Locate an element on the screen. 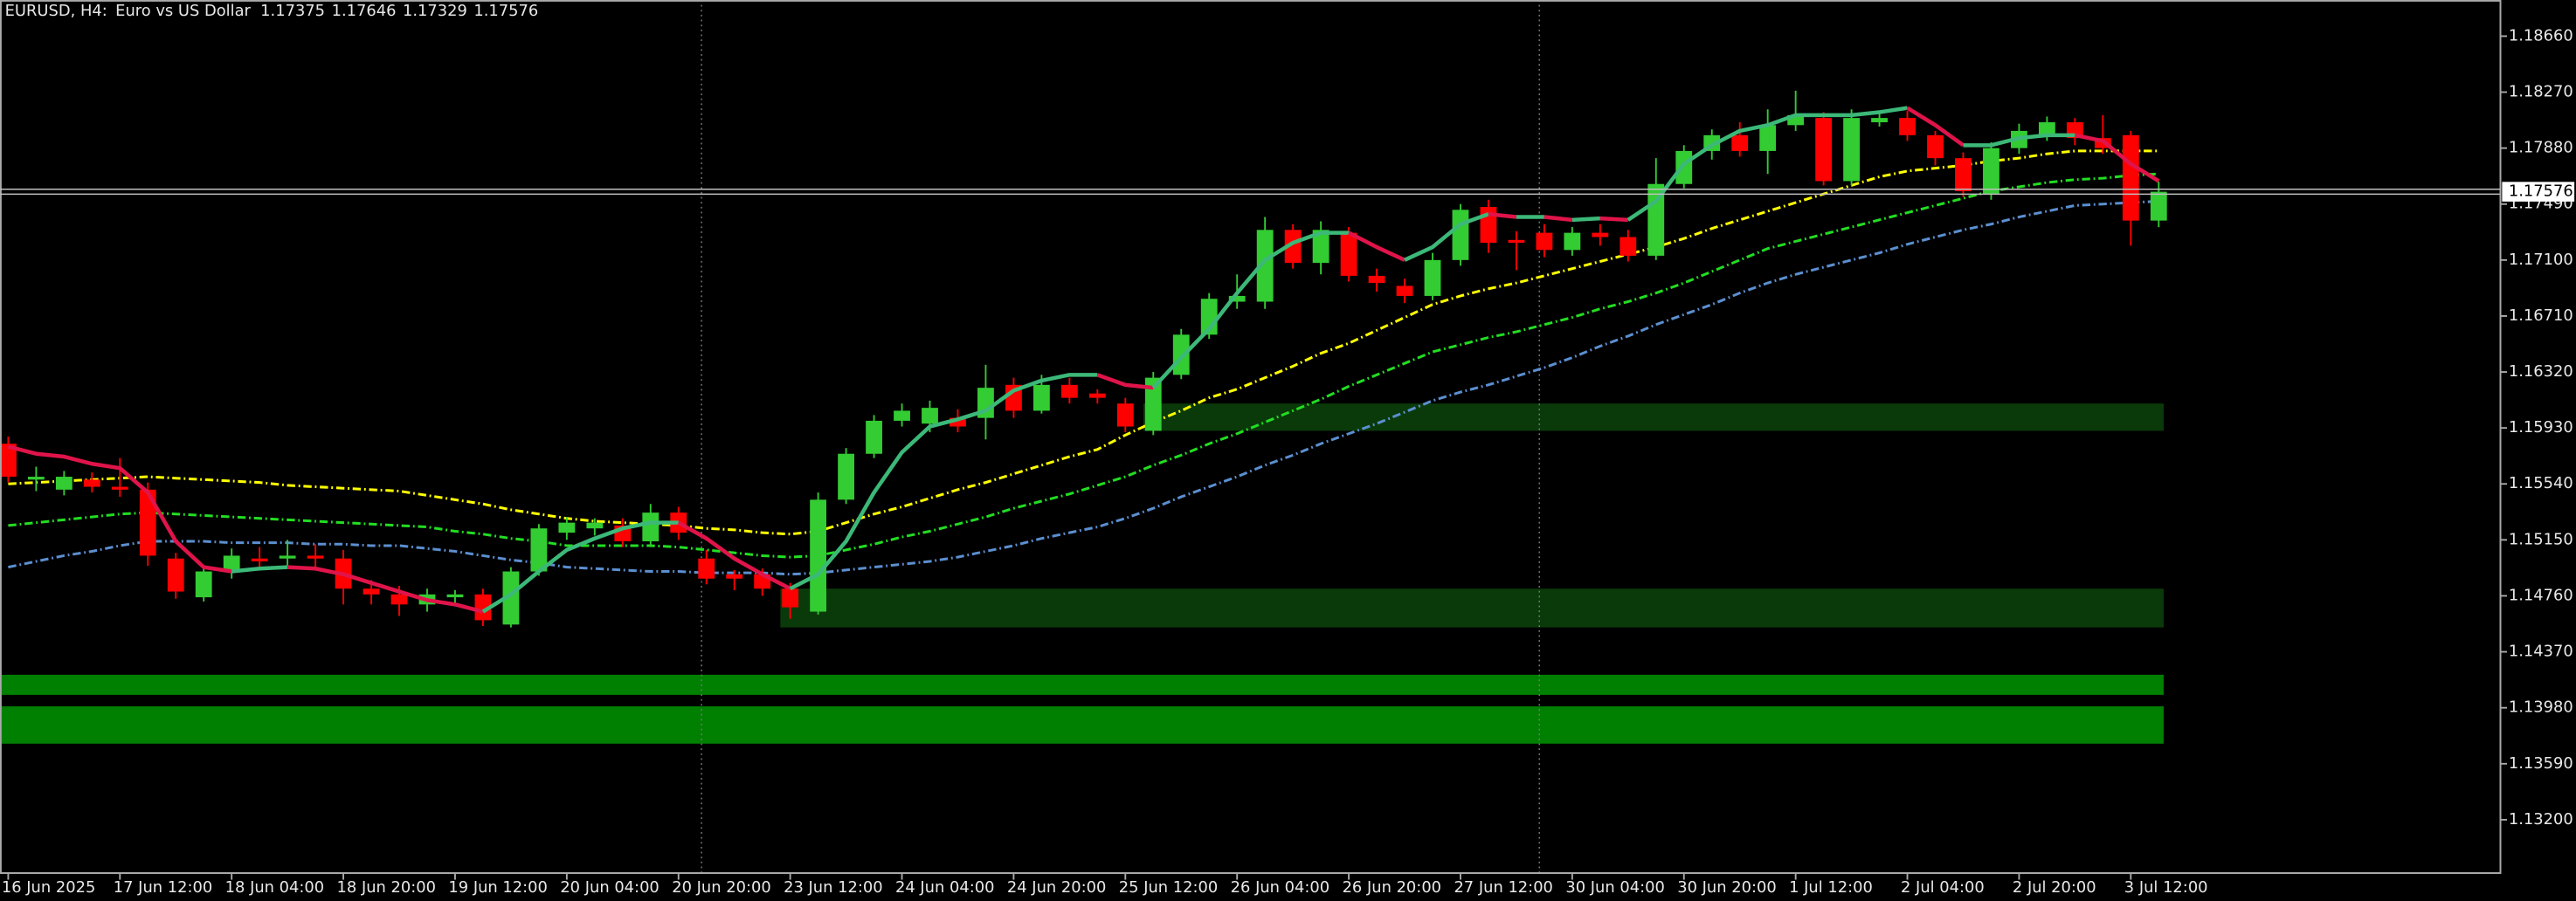 The height and width of the screenshot is (901, 2576). x-tick-label: 18 Jun 04:00 is located at coordinates (274, 887).